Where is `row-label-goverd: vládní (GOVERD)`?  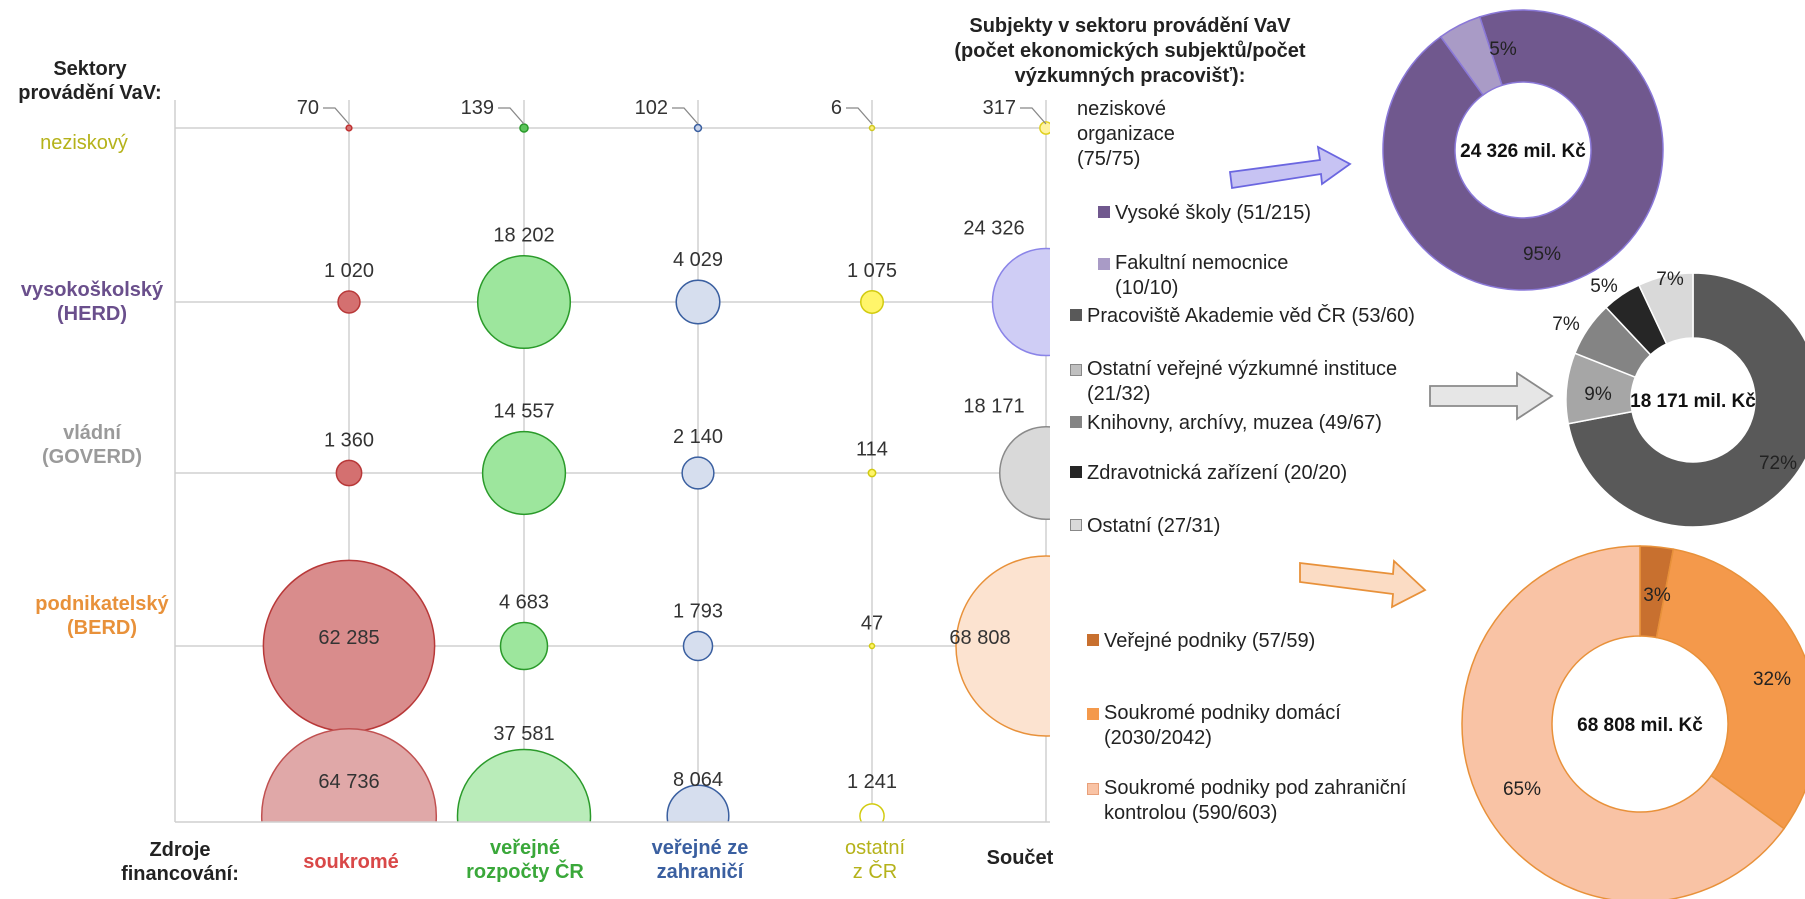 row-label-goverd: vládní (GOVERD) is located at coordinates (92, 445).